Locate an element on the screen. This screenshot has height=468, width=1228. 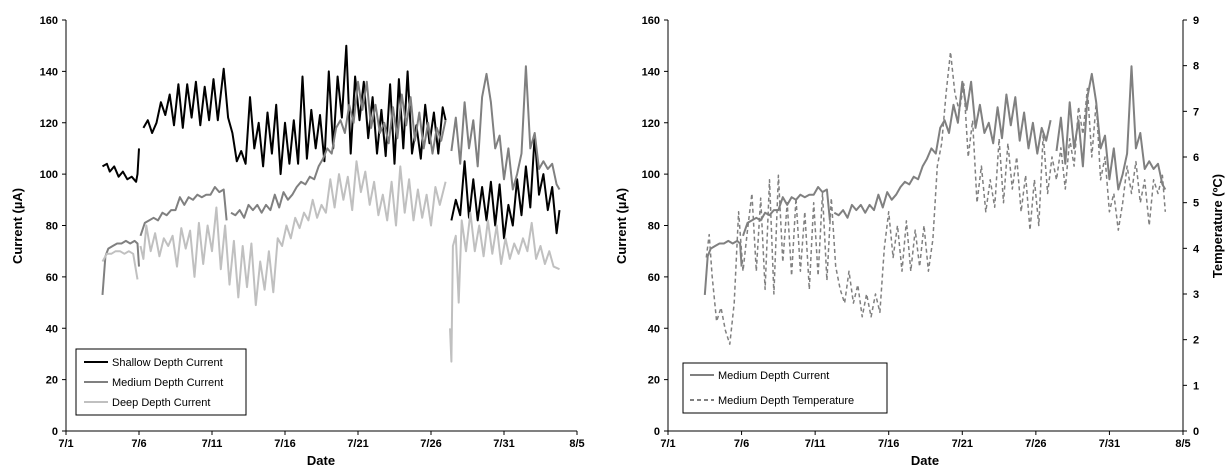
legend-label-deep-depth-current: Deep Depth Current is located at coordinates (161, 403).